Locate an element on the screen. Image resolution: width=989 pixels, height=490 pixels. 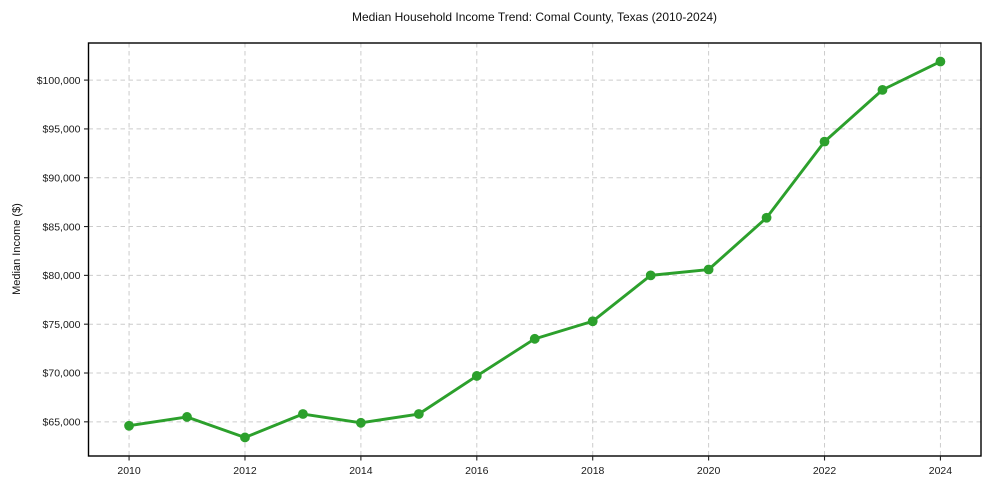
y-tick-label: $95,000 is located at coordinates (62, 130).